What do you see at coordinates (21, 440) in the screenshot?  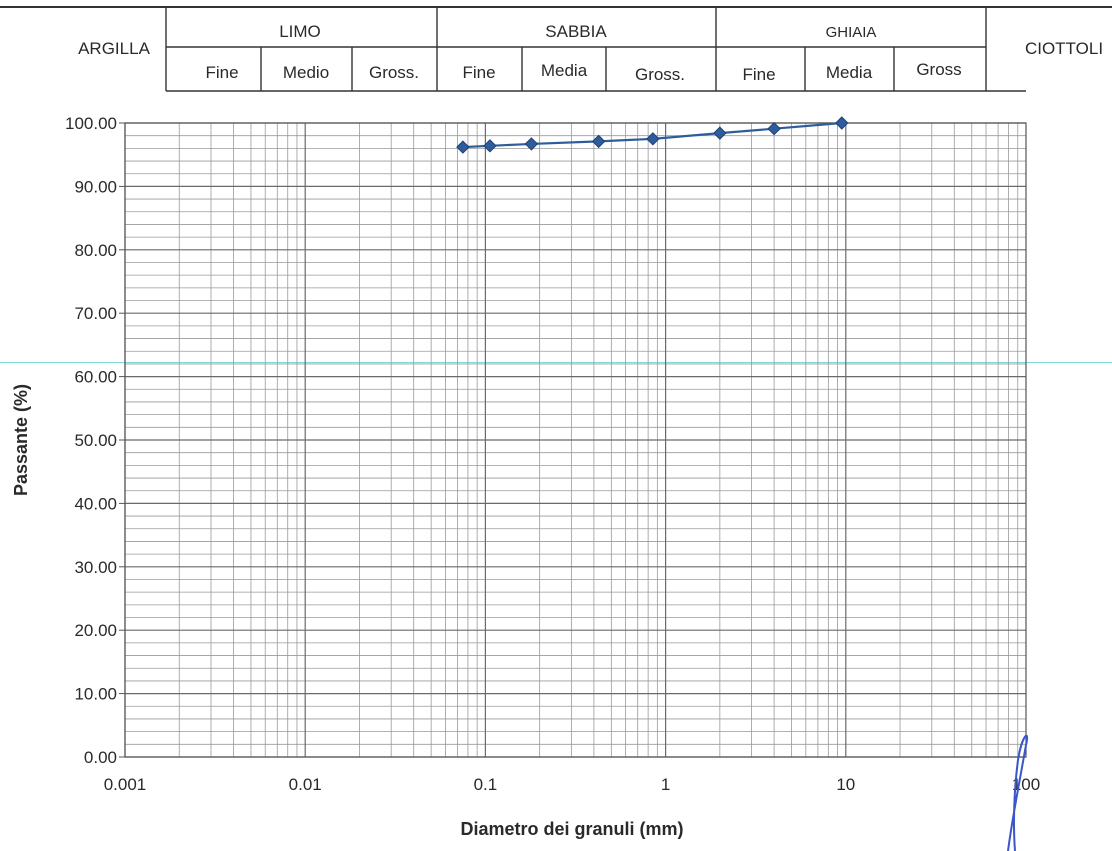 I see `y-axis-title: Passante (%)` at bounding box center [21, 440].